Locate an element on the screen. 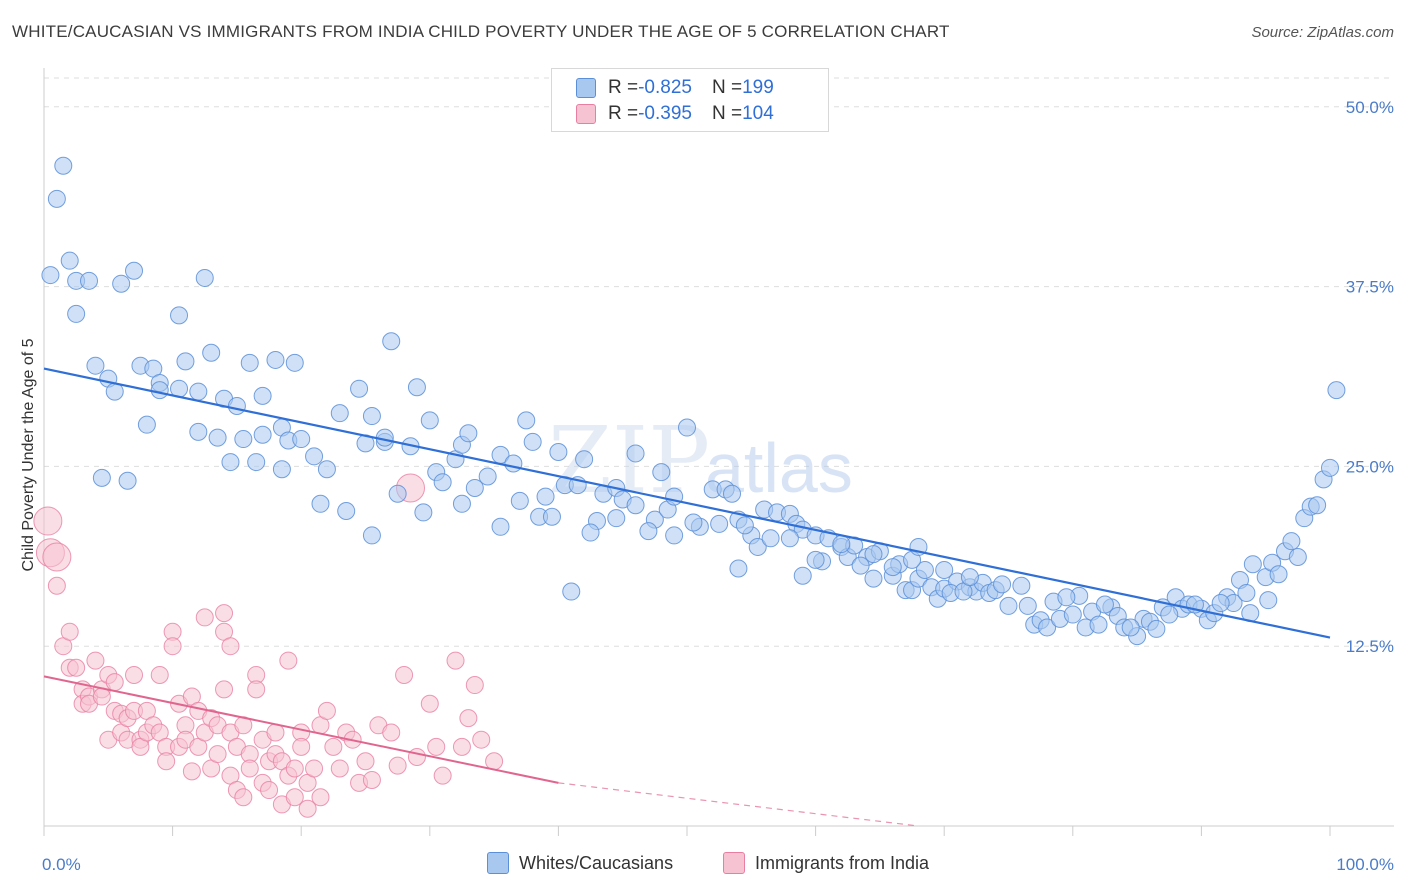  series-legend: Whites/Caucasians Immigrants from India is located at coordinates (703, 865).